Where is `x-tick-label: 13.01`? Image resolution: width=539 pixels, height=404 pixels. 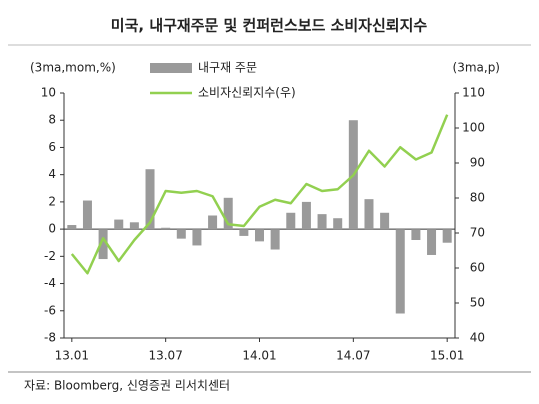
x-tick-label: 13.01 is located at coordinates (72, 356).